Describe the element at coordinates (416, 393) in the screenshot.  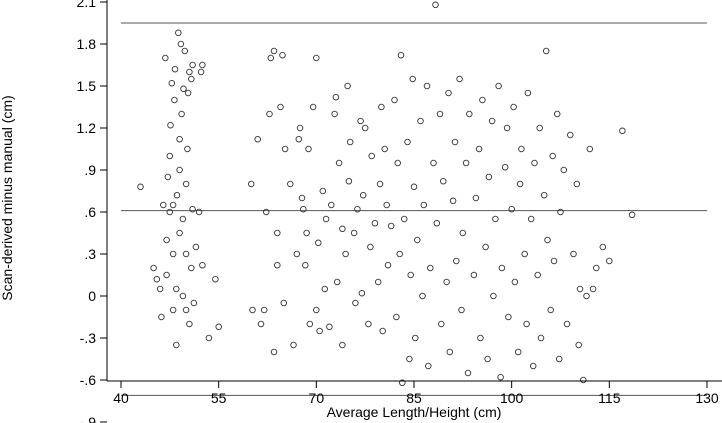
I see `x-axis-ticks: 40 55 70 85 100 115 130` at that location.